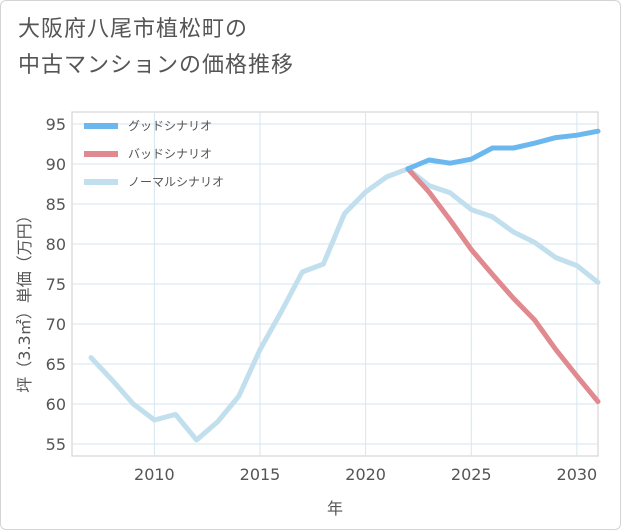  Describe the element at coordinates (56, 444) in the screenshot. I see `y-tick-55: 55` at that location.